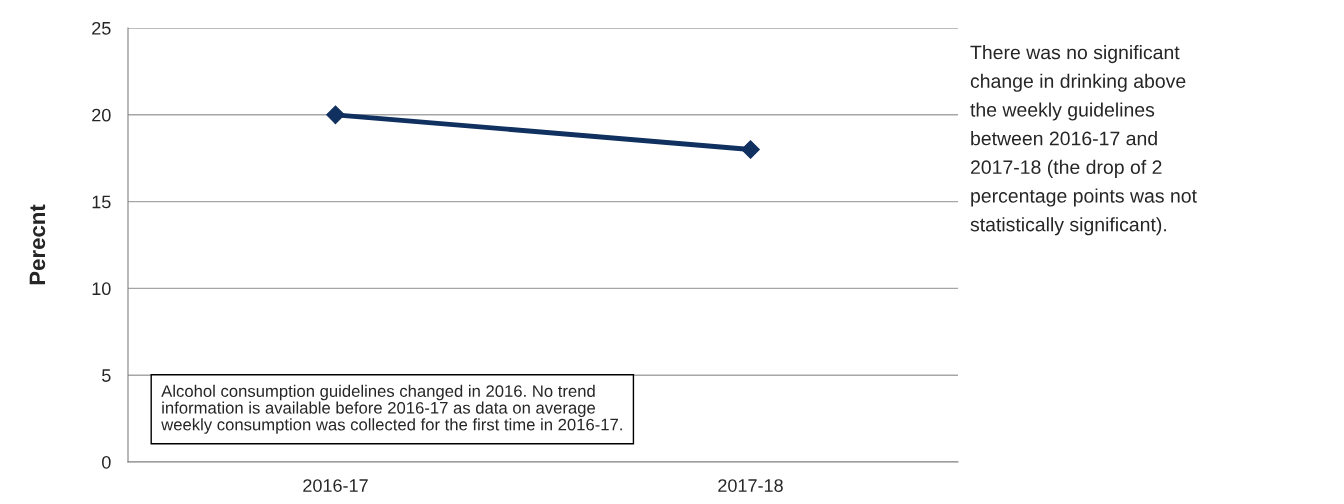 The image size is (1344, 504). I want to click on y-tick-label: 20, so click(101, 115).